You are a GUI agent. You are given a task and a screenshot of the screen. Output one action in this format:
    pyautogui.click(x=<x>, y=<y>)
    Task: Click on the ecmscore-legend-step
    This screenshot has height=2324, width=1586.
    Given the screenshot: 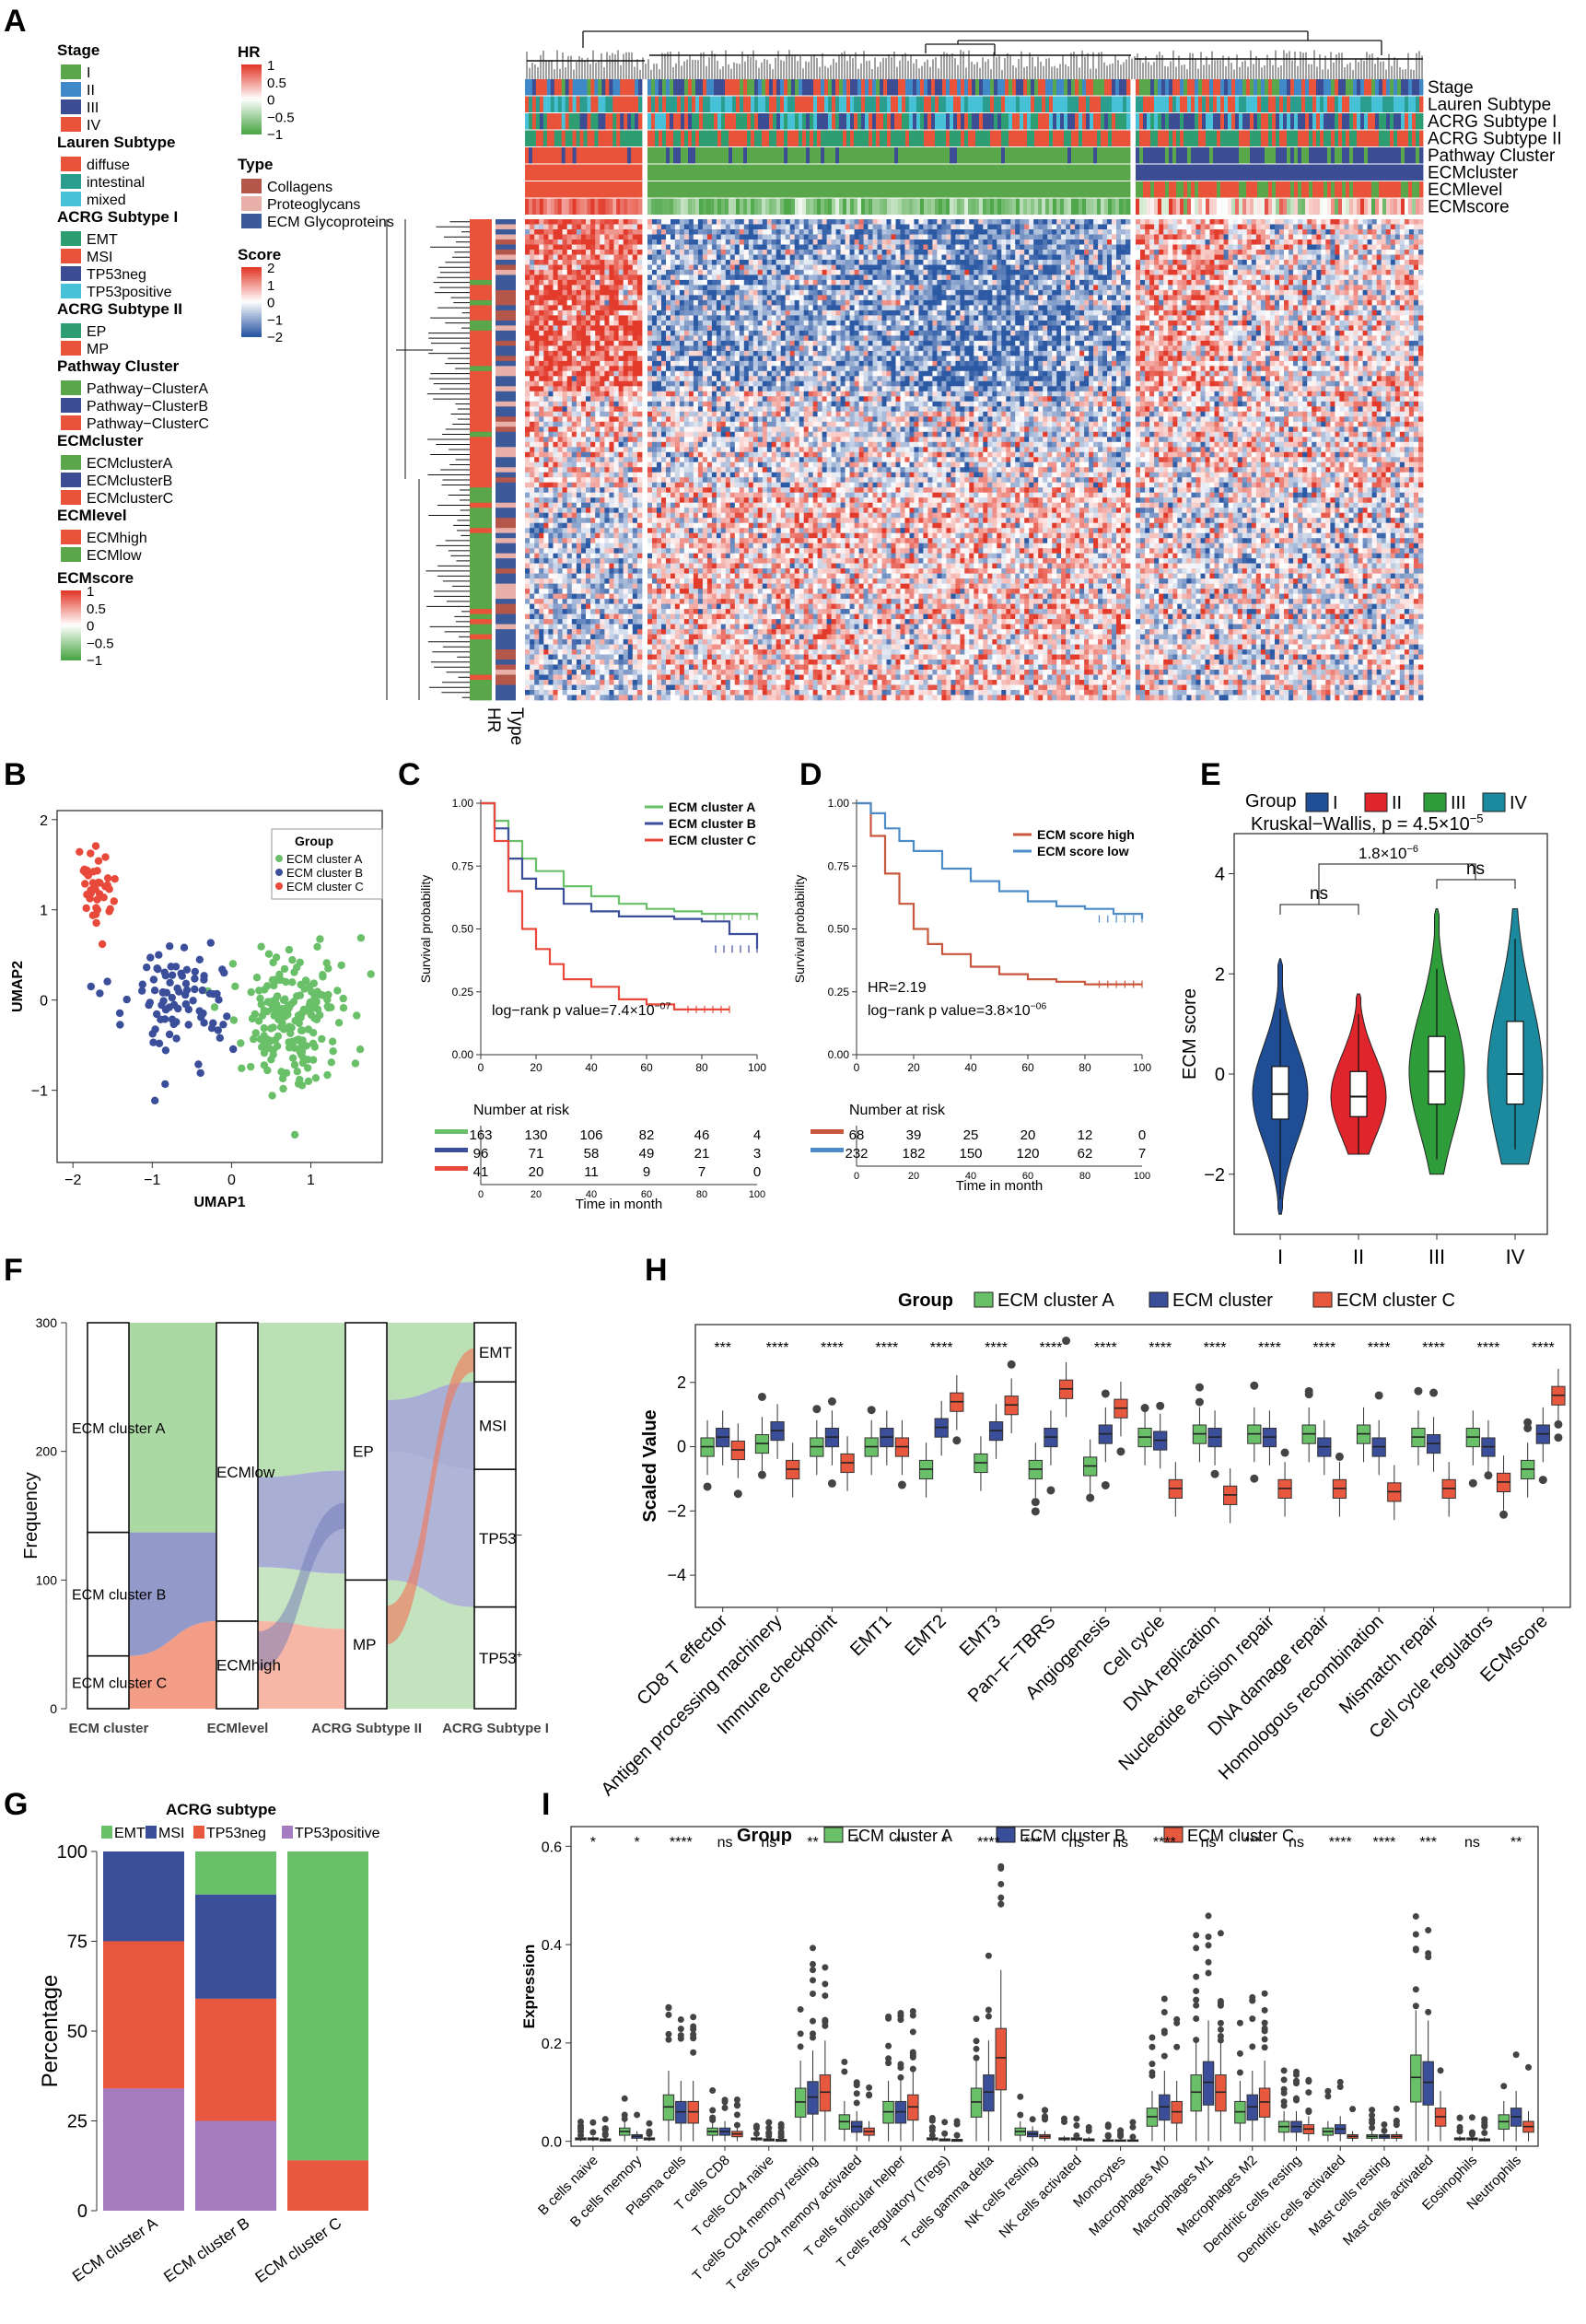 What is the action you would take?
    pyautogui.click(x=71, y=612)
    